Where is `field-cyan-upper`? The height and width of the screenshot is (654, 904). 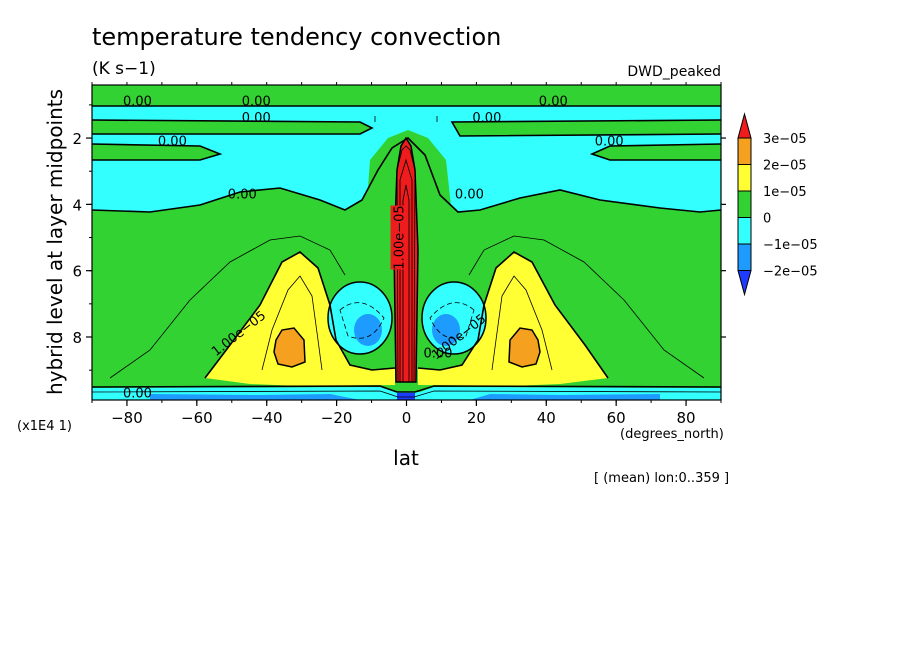 field-cyan-upper is located at coordinates (406, 148).